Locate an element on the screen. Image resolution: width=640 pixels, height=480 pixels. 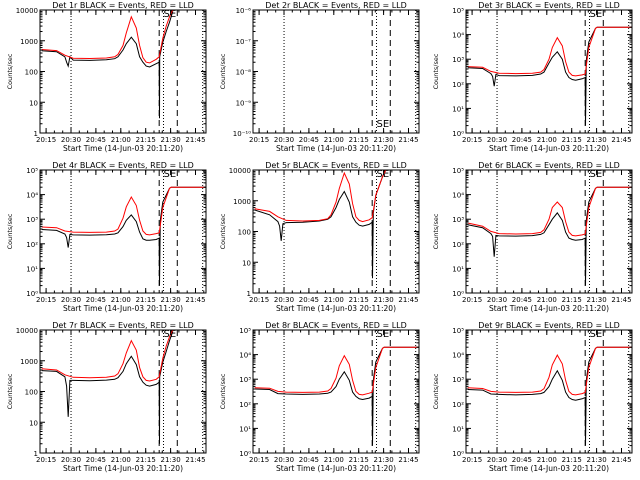
y-tick-label: 10⁰ is located at coordinates (458, 294).